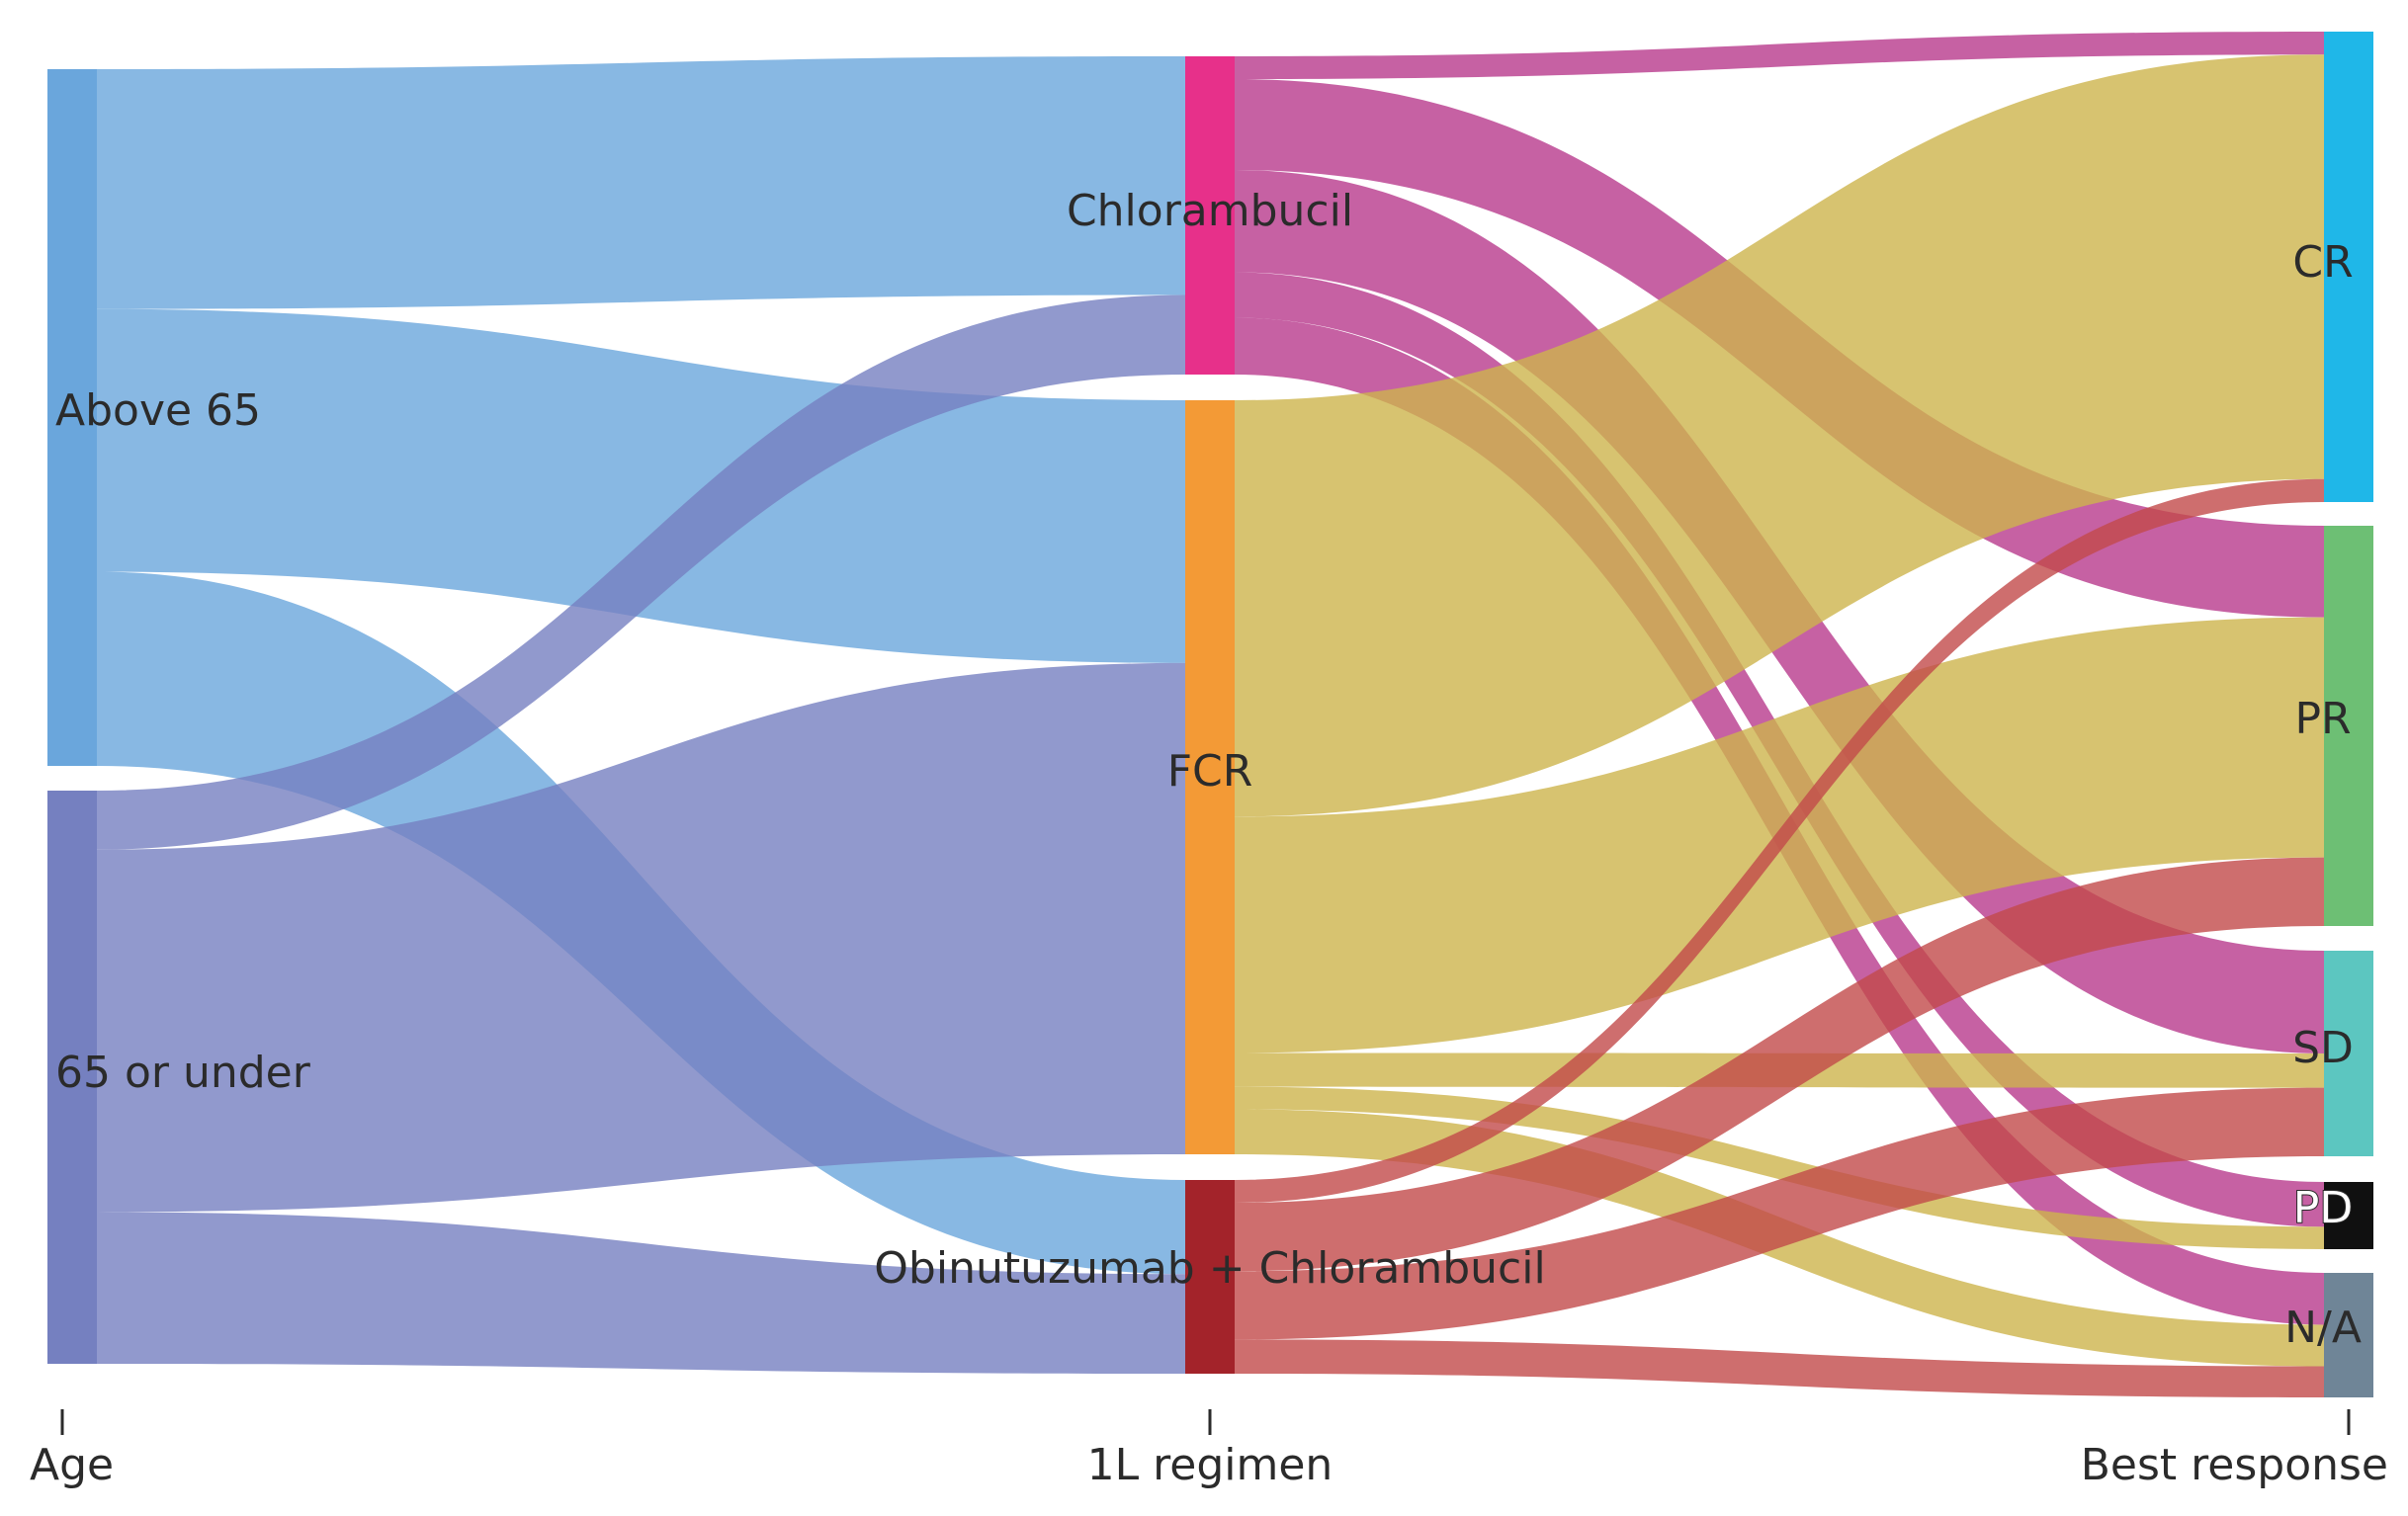 This screenshot has width=2408, height=1516. I want to click on node-pr, so click(2348, 726).